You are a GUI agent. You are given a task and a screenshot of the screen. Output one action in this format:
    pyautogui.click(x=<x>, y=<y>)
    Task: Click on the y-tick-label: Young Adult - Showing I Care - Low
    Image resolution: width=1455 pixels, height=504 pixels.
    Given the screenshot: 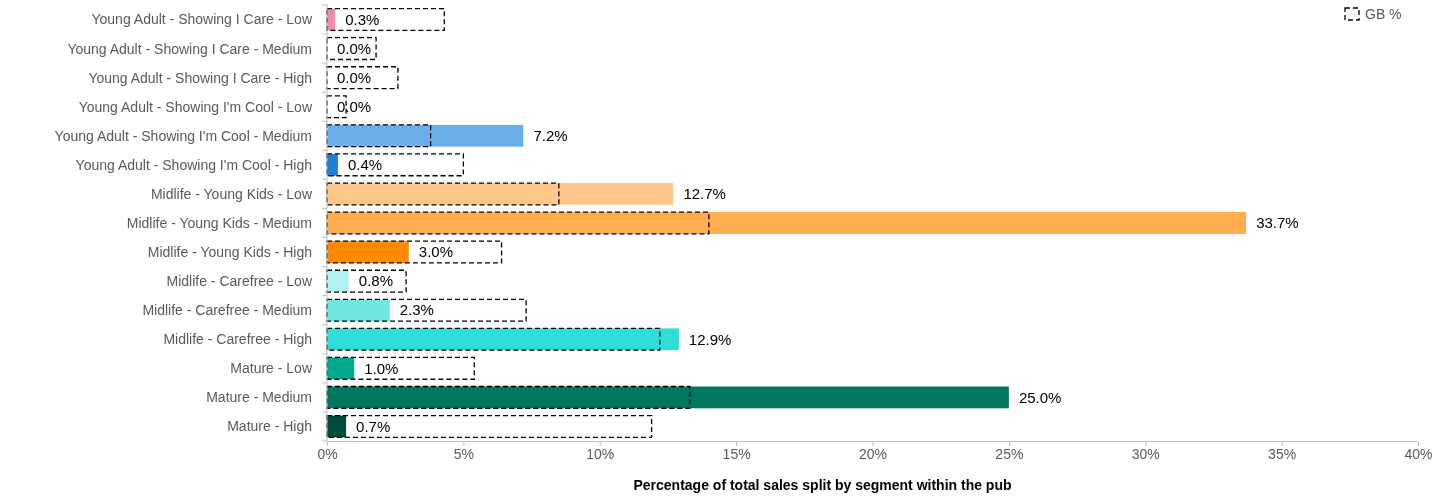 What is the action you would take?
    pyautogui.click(x=202, y=19)
    